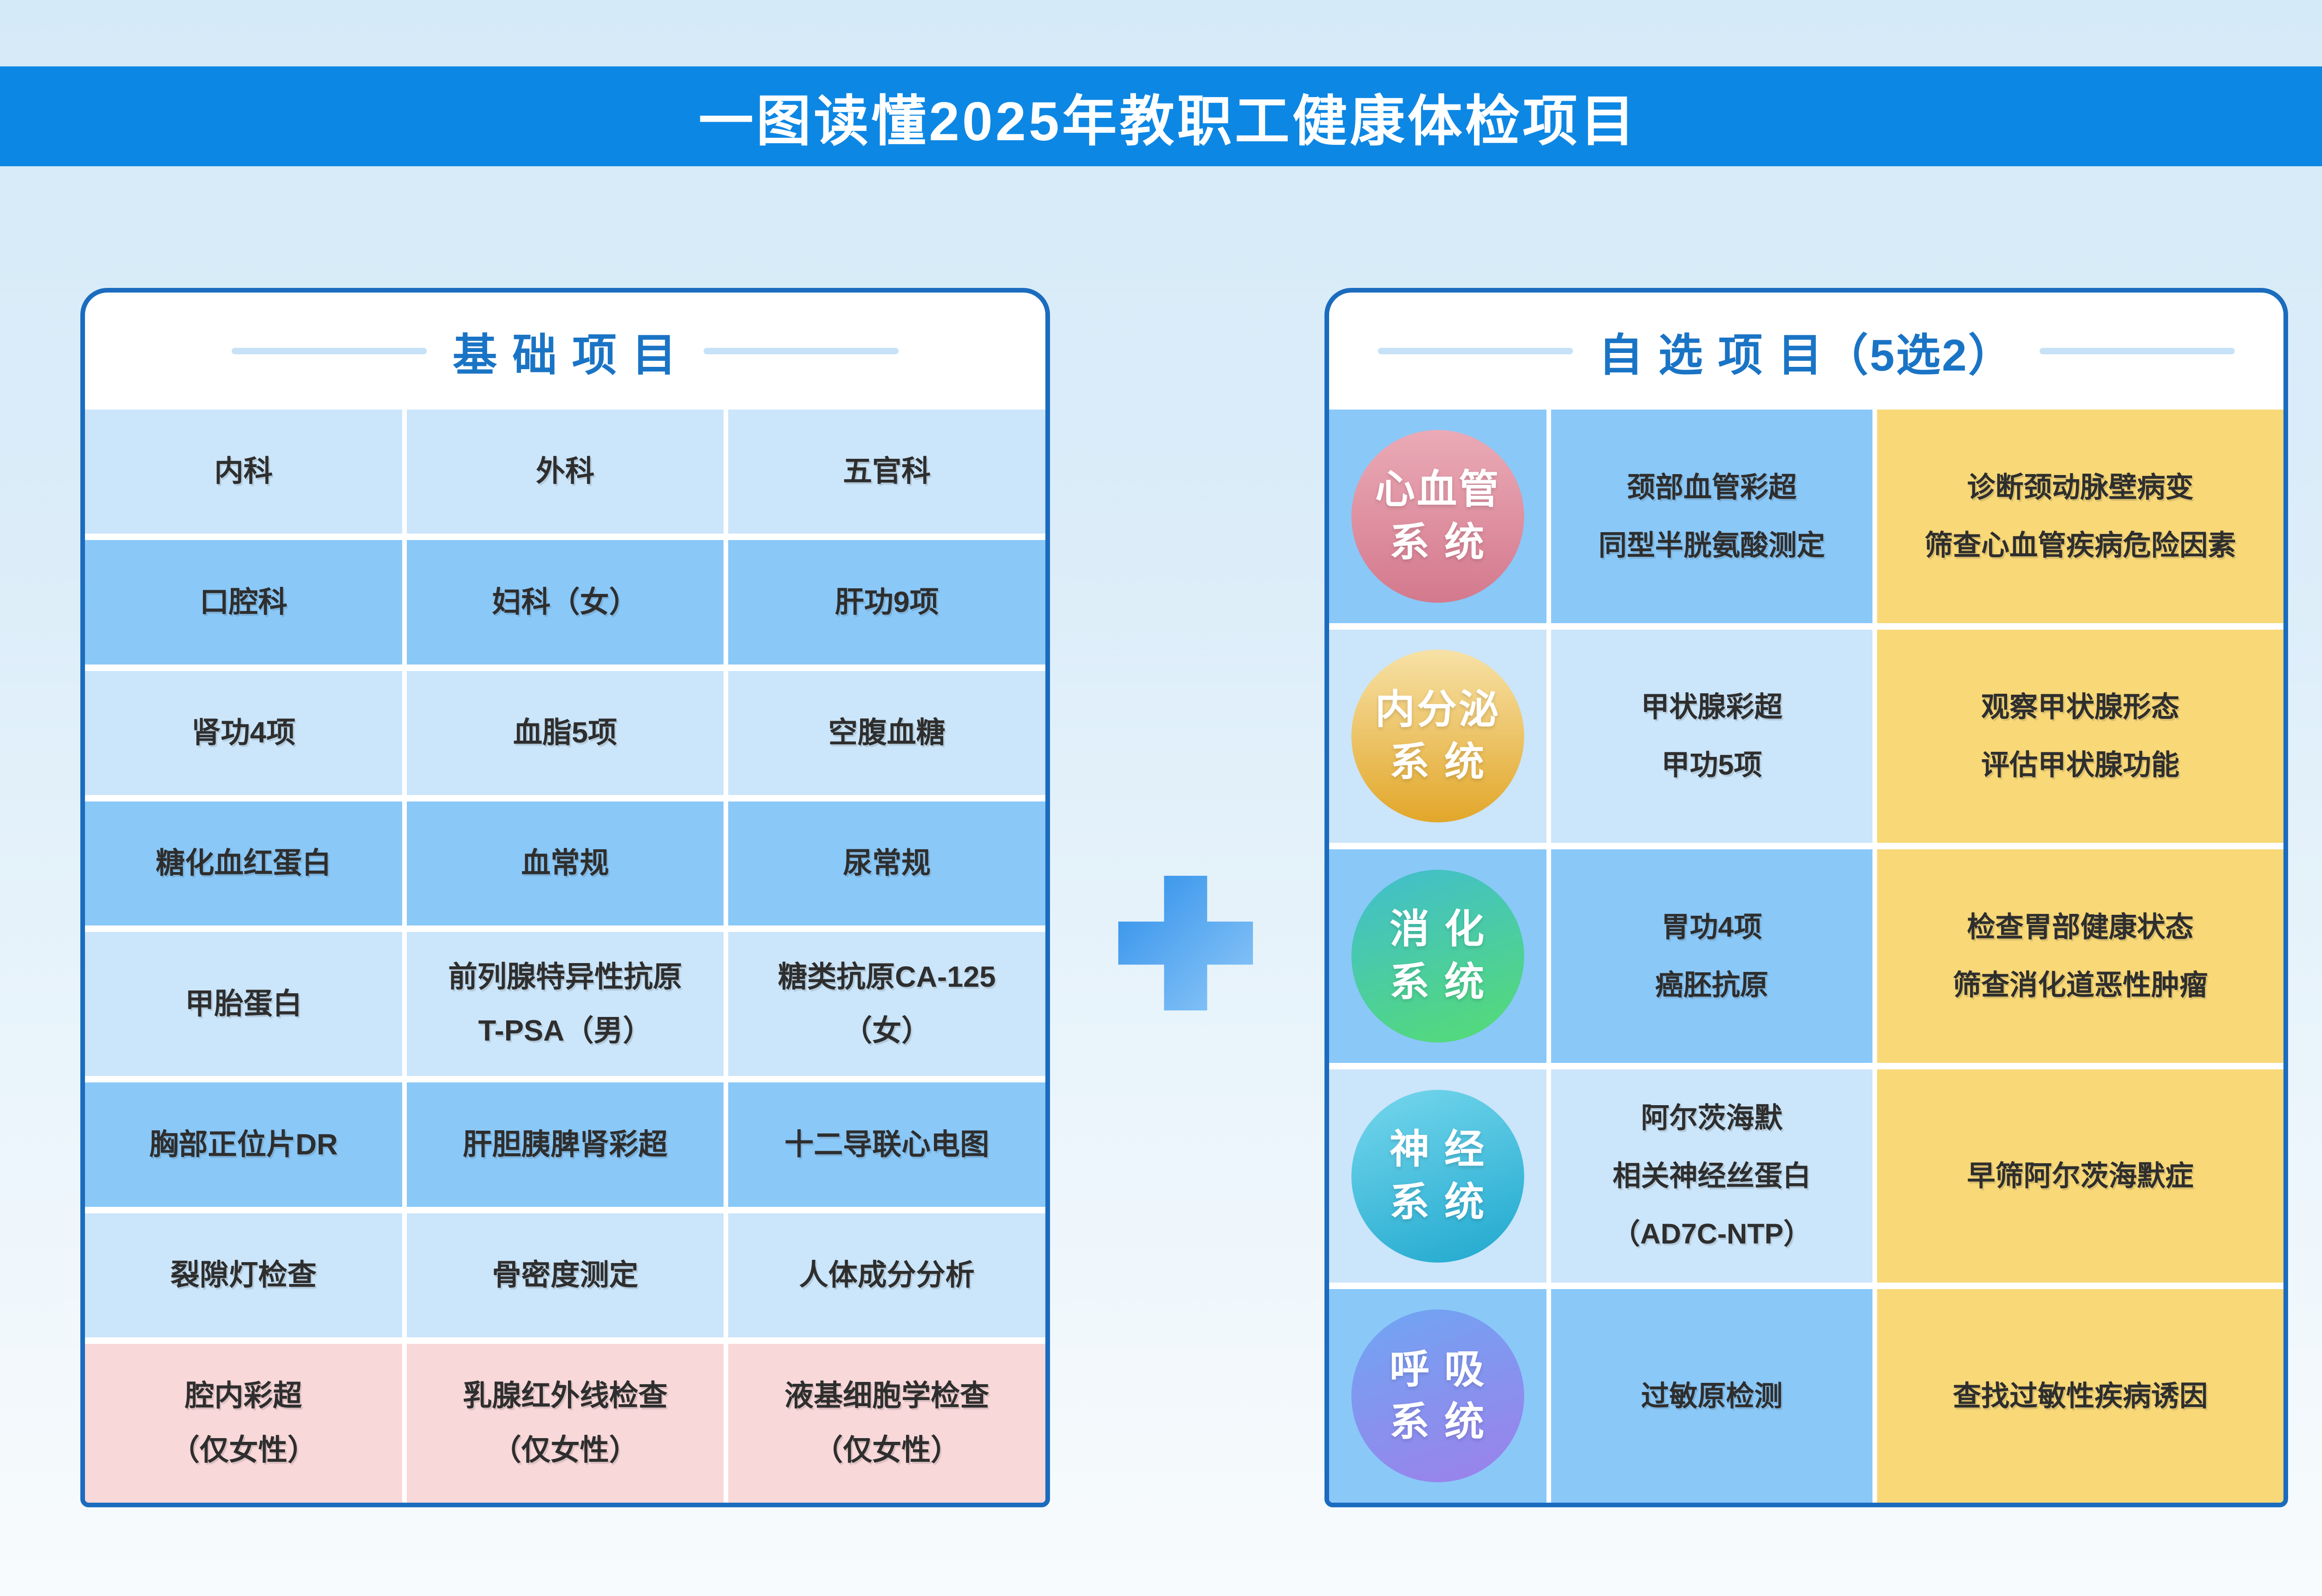 Image resolution: width=2322 pixels, height=1596 pixels. What do you see at coordinates (565, 602) in the screenshot?
I see `basic-item-cell: 妇科（女）` at bounding box center [565, 602].